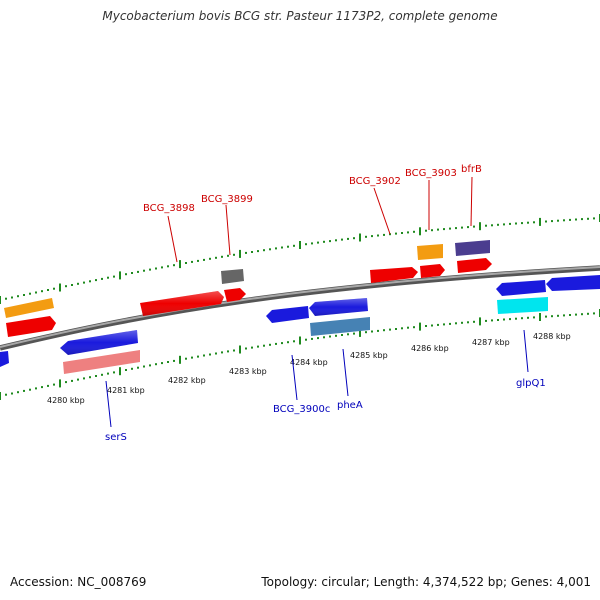 The width and height of the screenshot is (600, 600). What do you see at coordinates (471, 169) in the screenshot?
I see `gene-label-bfrb: bfrB` at bounding box center [471, 169].